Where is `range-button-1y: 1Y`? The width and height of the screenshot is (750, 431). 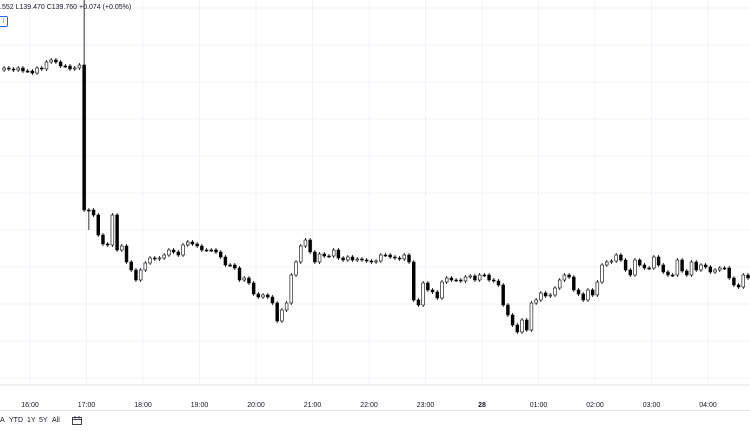
range-button-1y: 1Y is located at coordinates (31, 420).